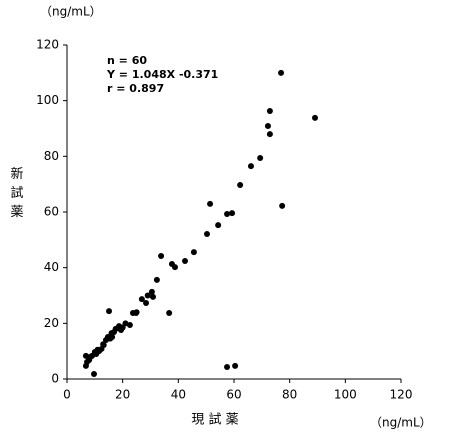 This screenshot has width=456, height=448. I want to click on y-tick-label: 100, so click(47, 100).